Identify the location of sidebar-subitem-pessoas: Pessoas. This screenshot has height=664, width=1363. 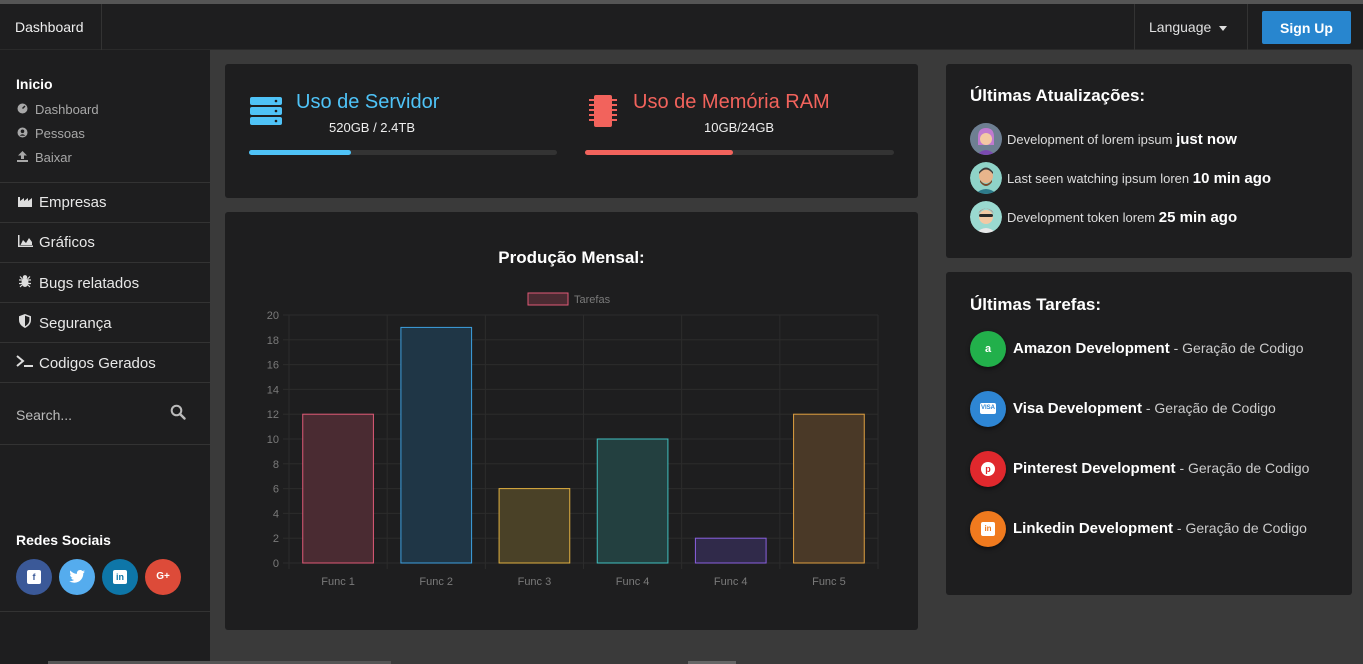
(50, 133).